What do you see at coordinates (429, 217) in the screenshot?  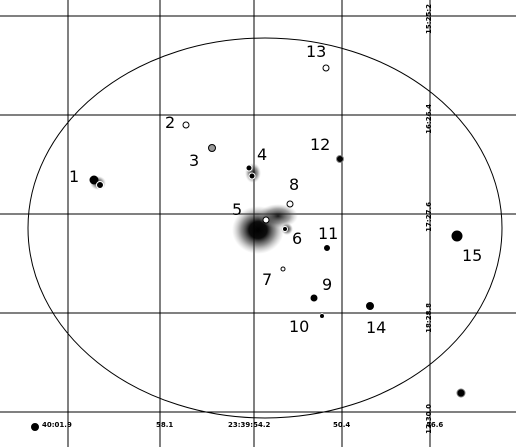 I see `dec-tick-label: 17:27.6` at bounding box center [429, 217].